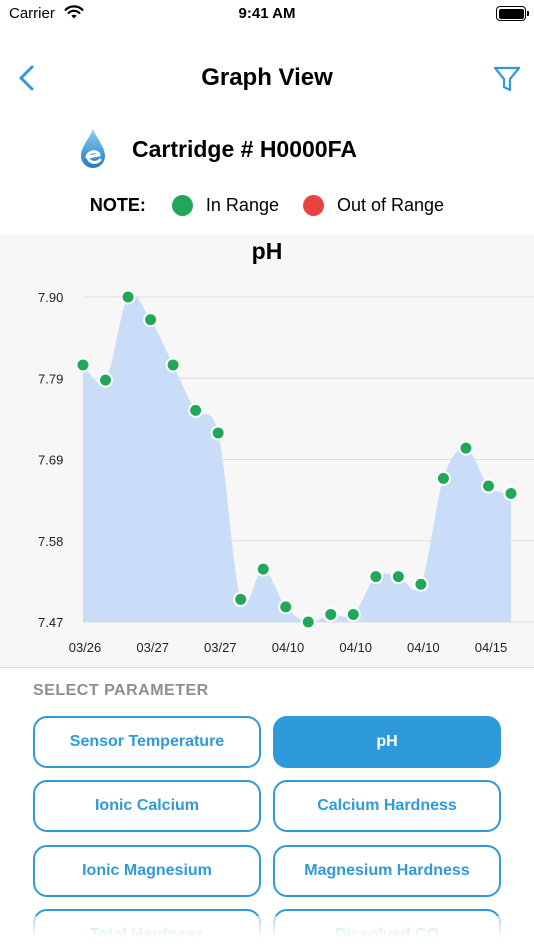 The image size is (534, 950). Describe the element at coordinates (182, 205) in the screenshot. I see `in-range-dot-icon` at that location.